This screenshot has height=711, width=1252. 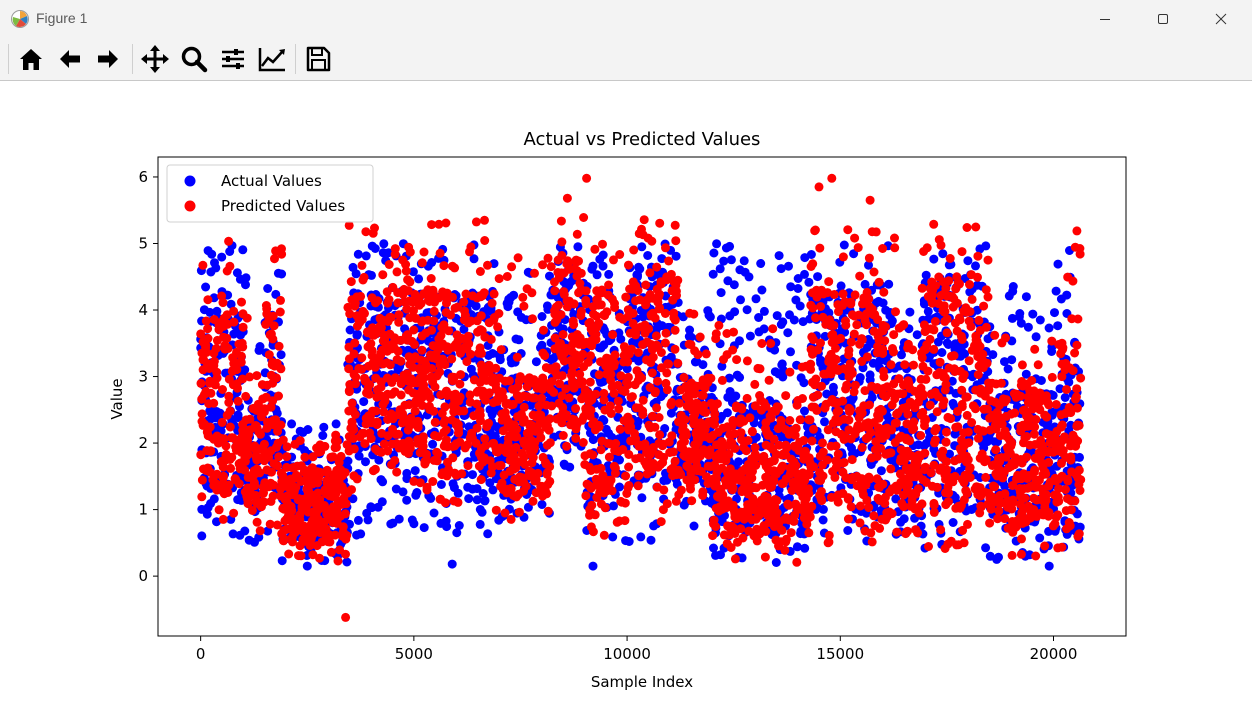 What do you see at coordinates (155, 59) in the screenshot?
I see `pan-button` at bounding box center [155, 59].